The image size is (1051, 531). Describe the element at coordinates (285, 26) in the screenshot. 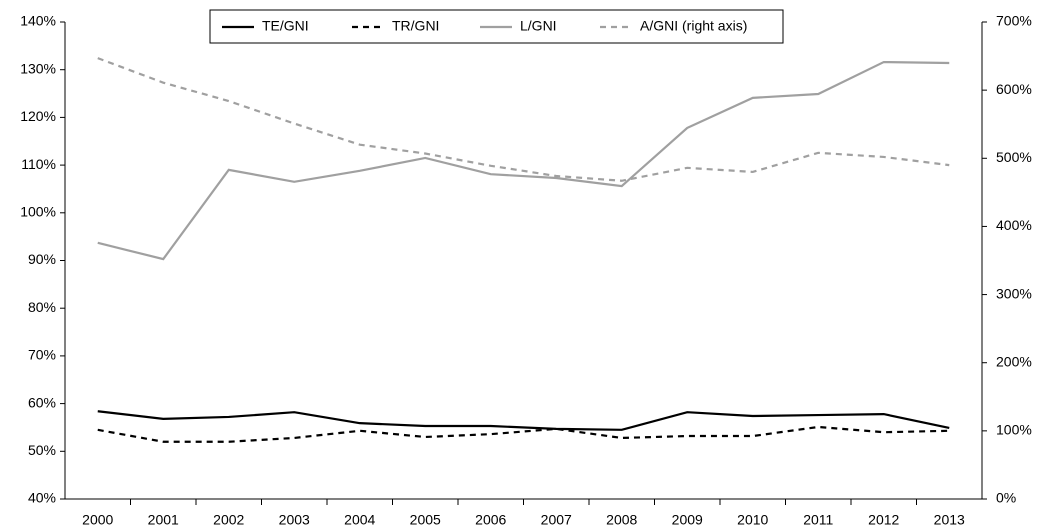

I see `legend-label: TE/GNI` at that location.